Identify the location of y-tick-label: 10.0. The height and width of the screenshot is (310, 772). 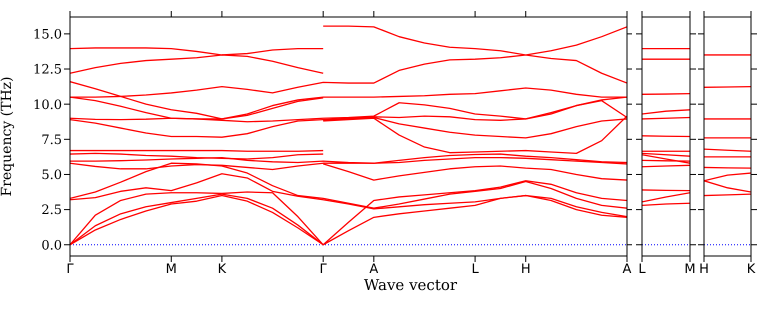
(47, 105).